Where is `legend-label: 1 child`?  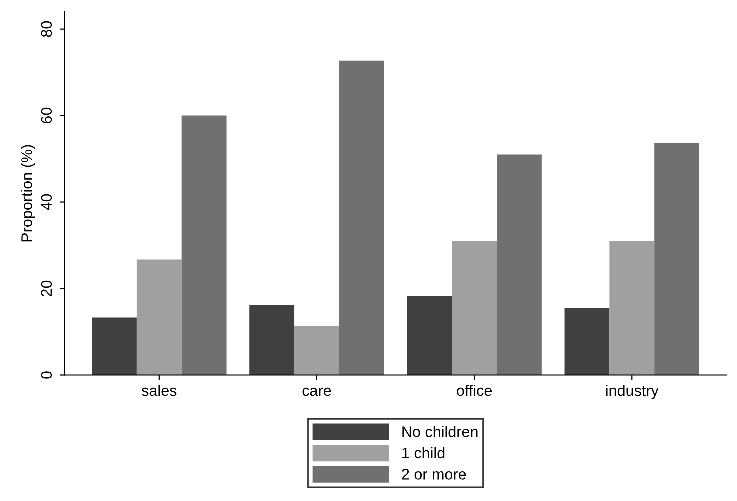 legend-label: 1 child is located at coordinates (423, 453).